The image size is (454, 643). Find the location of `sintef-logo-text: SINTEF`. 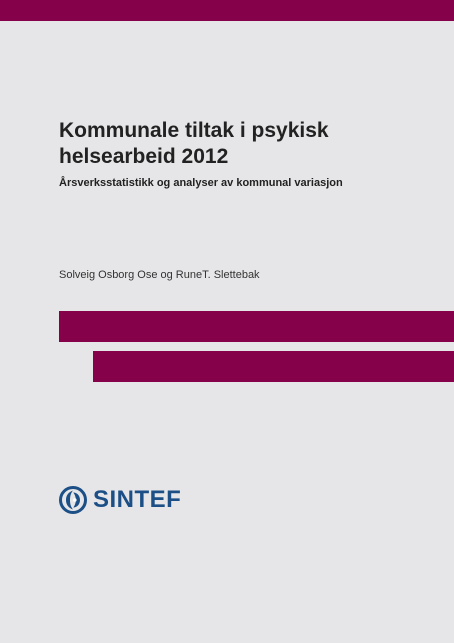

sintef-logo-text: SINTEF is located at coordinates (137, 499).